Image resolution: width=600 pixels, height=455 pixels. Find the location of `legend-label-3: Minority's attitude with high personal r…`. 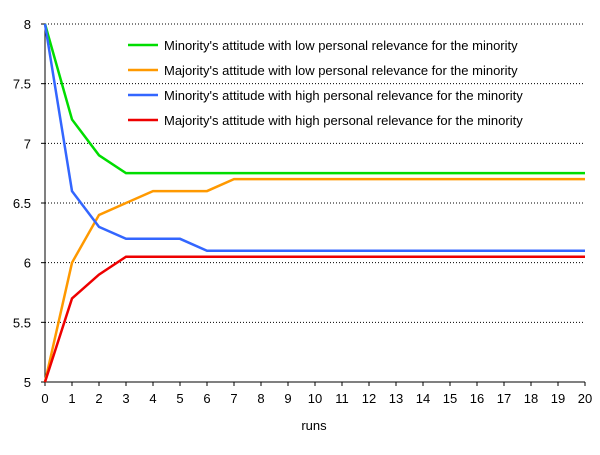

legend-label-3: Minority's attitude with high personal r… is located at coordinates (343, 95).